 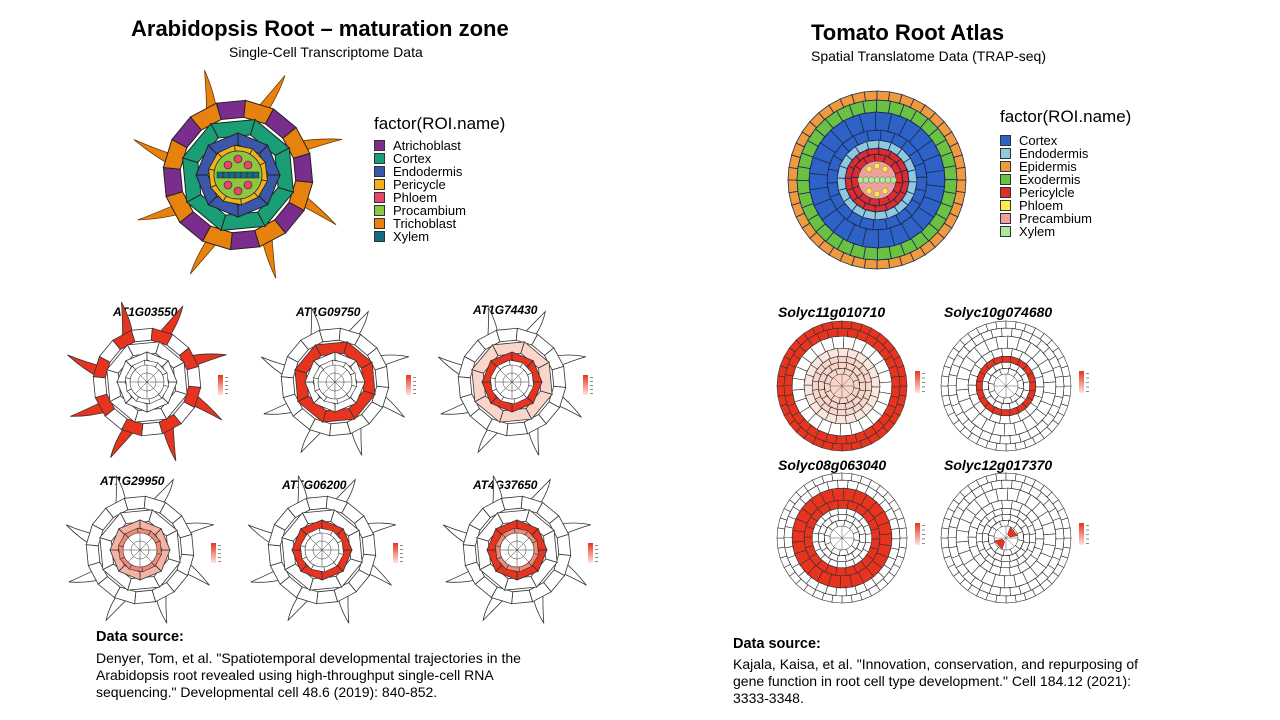 I want to click on swatch, so click(x=379, y=210).